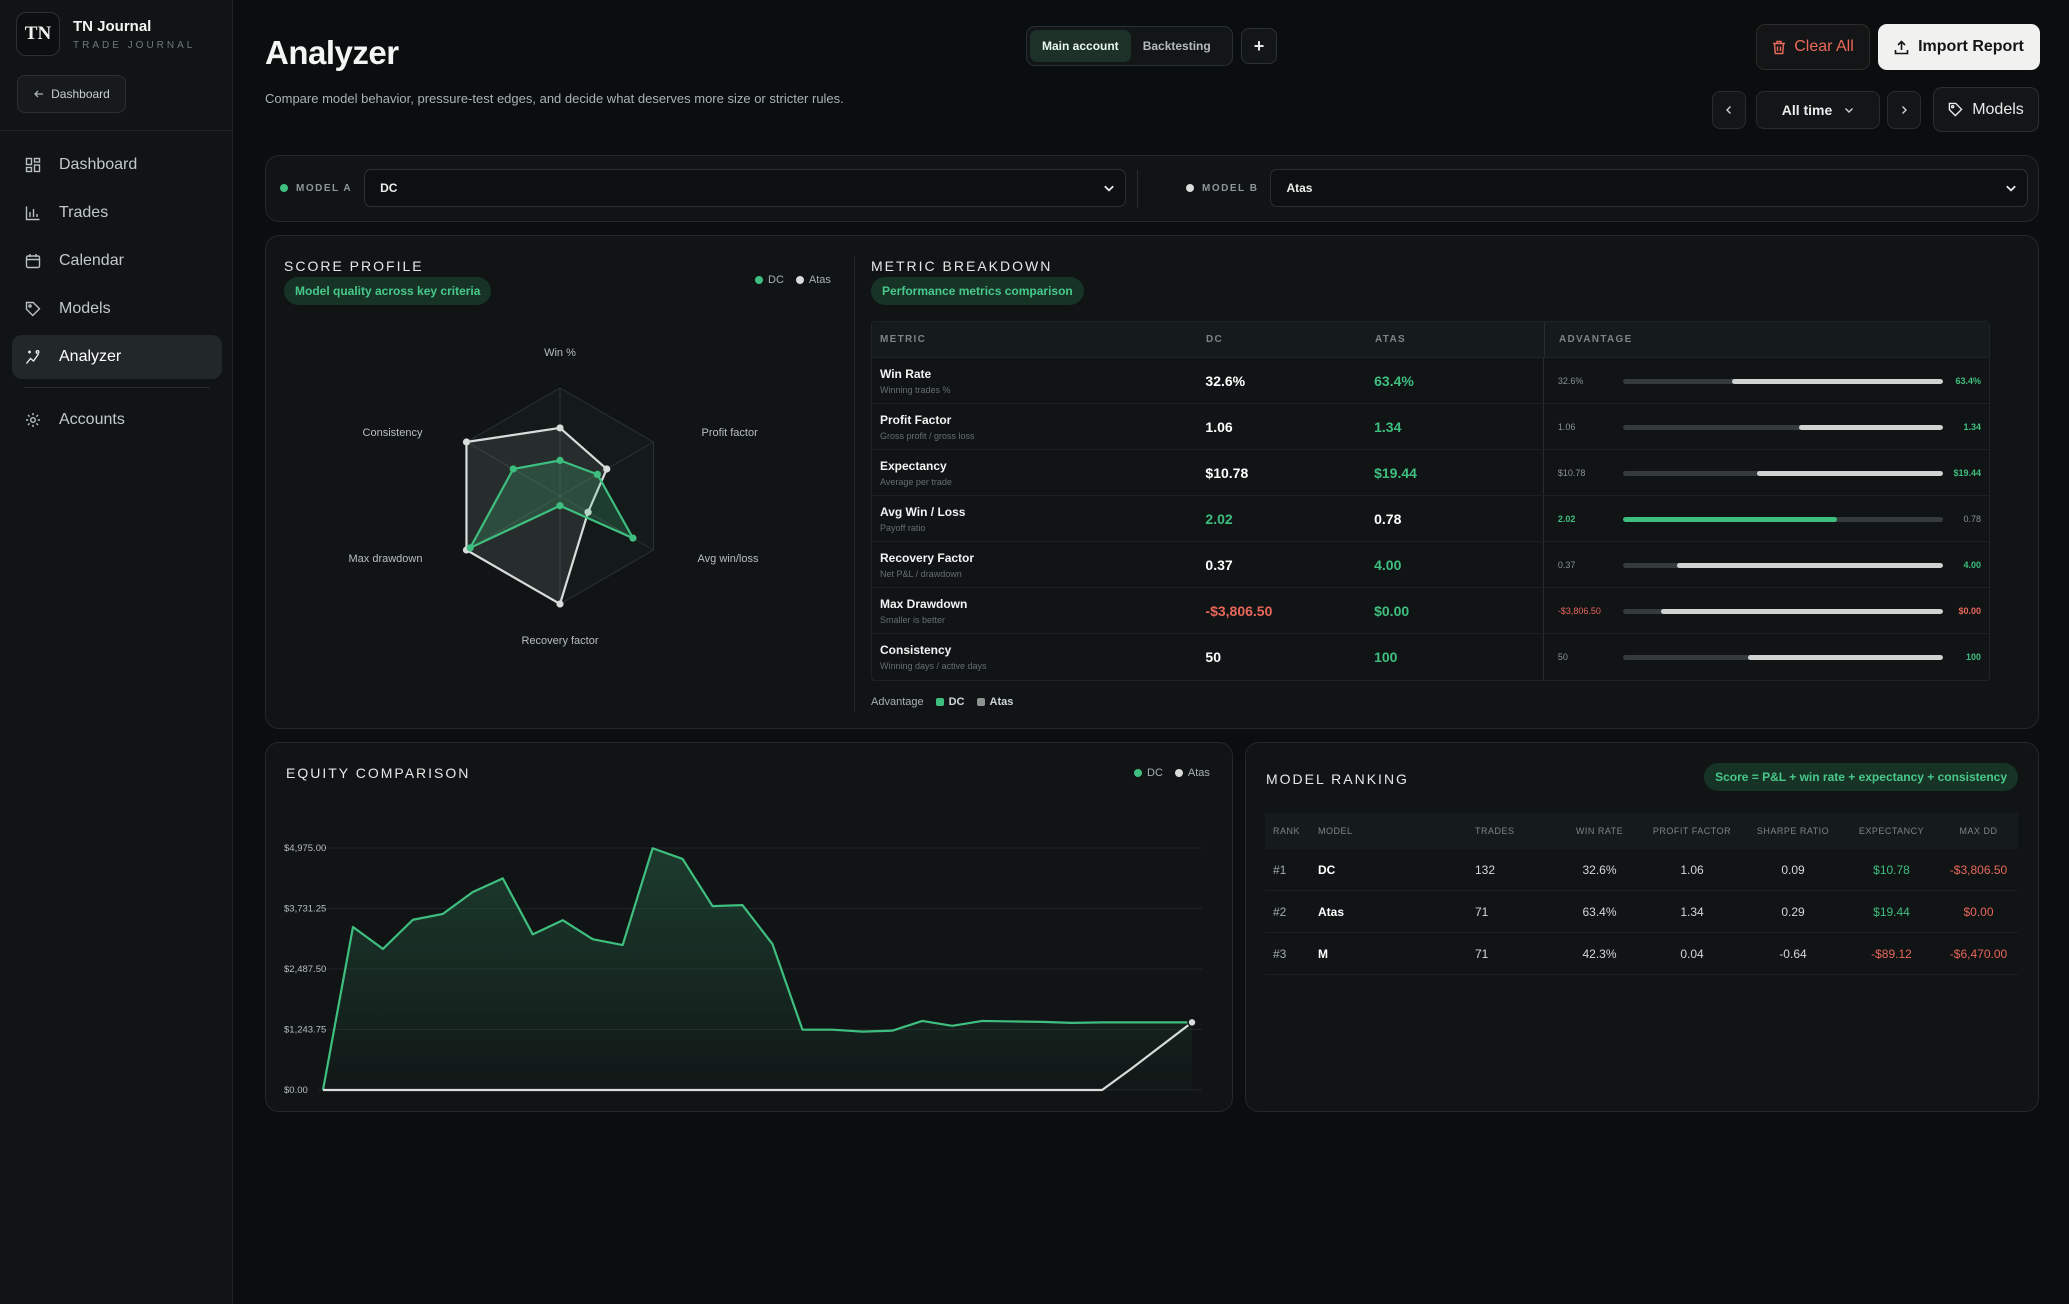  I want to click on sidebar-item-label: Analyzer, so click(90, 356).